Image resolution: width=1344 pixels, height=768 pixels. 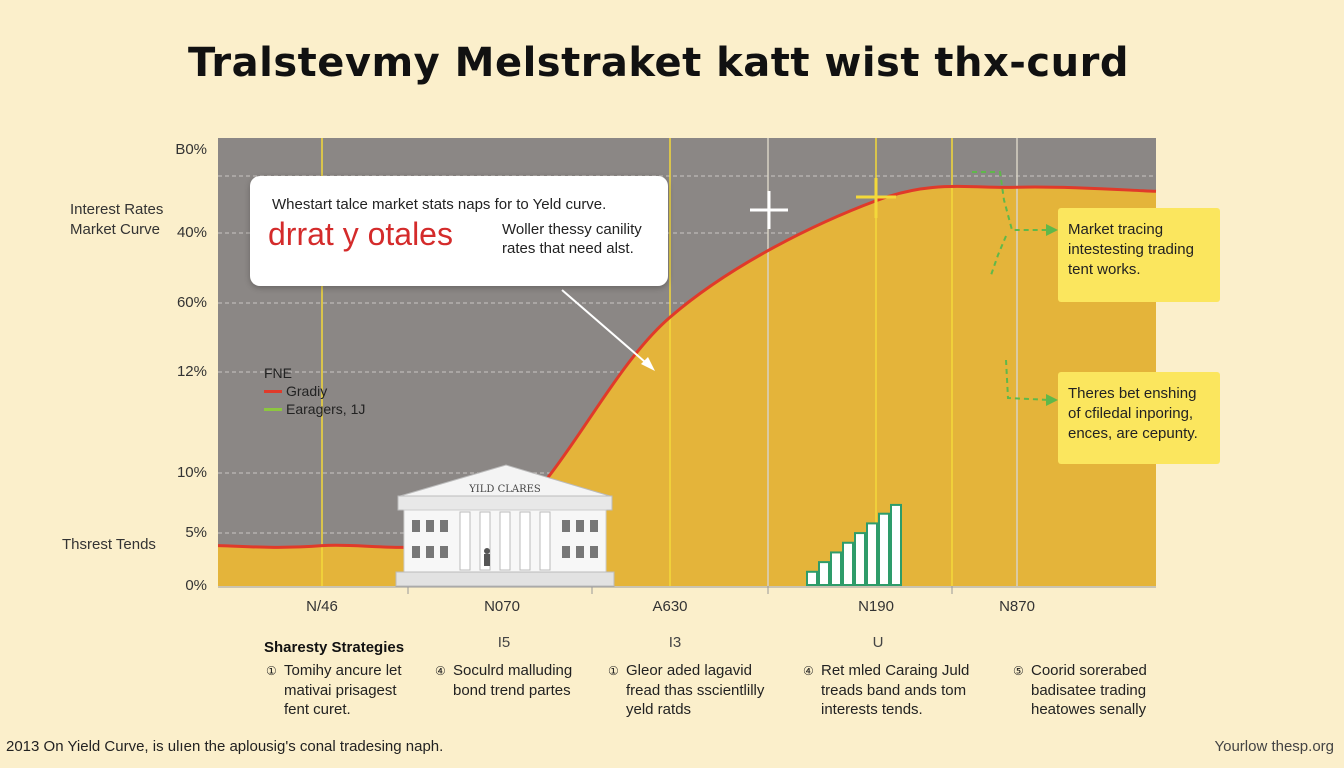 I want to click on y-tick-label: 60%, so click(x=191, y=302).